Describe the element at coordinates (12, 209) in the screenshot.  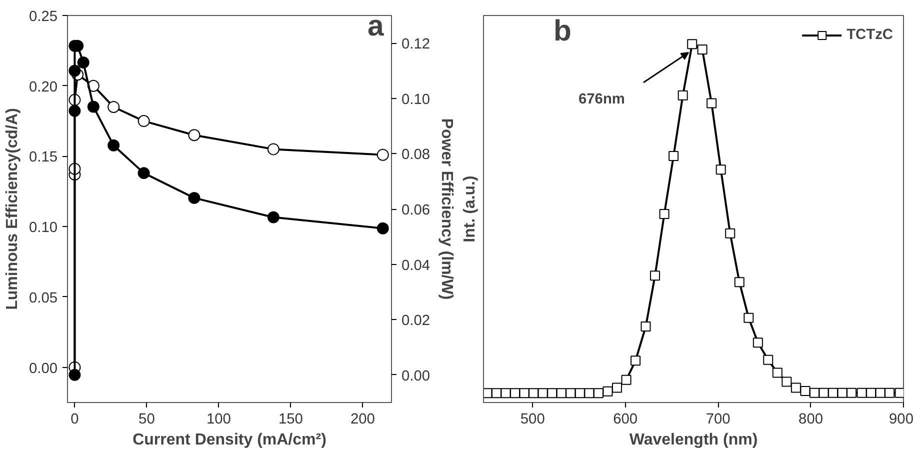
I see `y-axis-title: Luminous Efficiency(cd/A)` at that location.